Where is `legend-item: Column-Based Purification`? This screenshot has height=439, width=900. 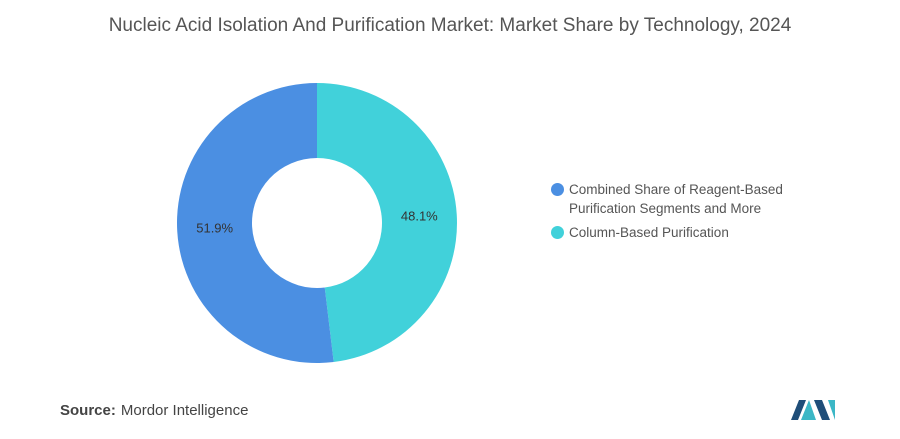
legend-item: Column-Based Purification is located at coordinates (676, 232).